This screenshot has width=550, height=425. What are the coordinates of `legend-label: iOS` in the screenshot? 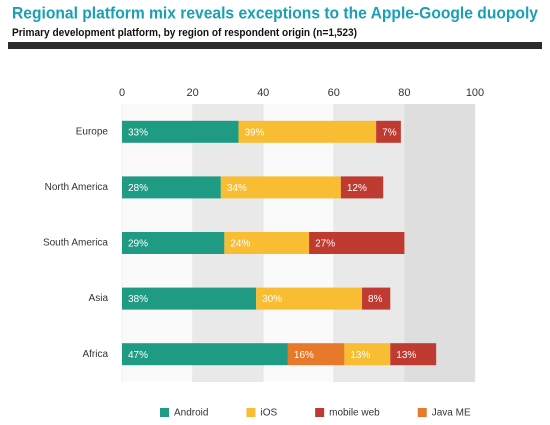 It's located at (268, 413).